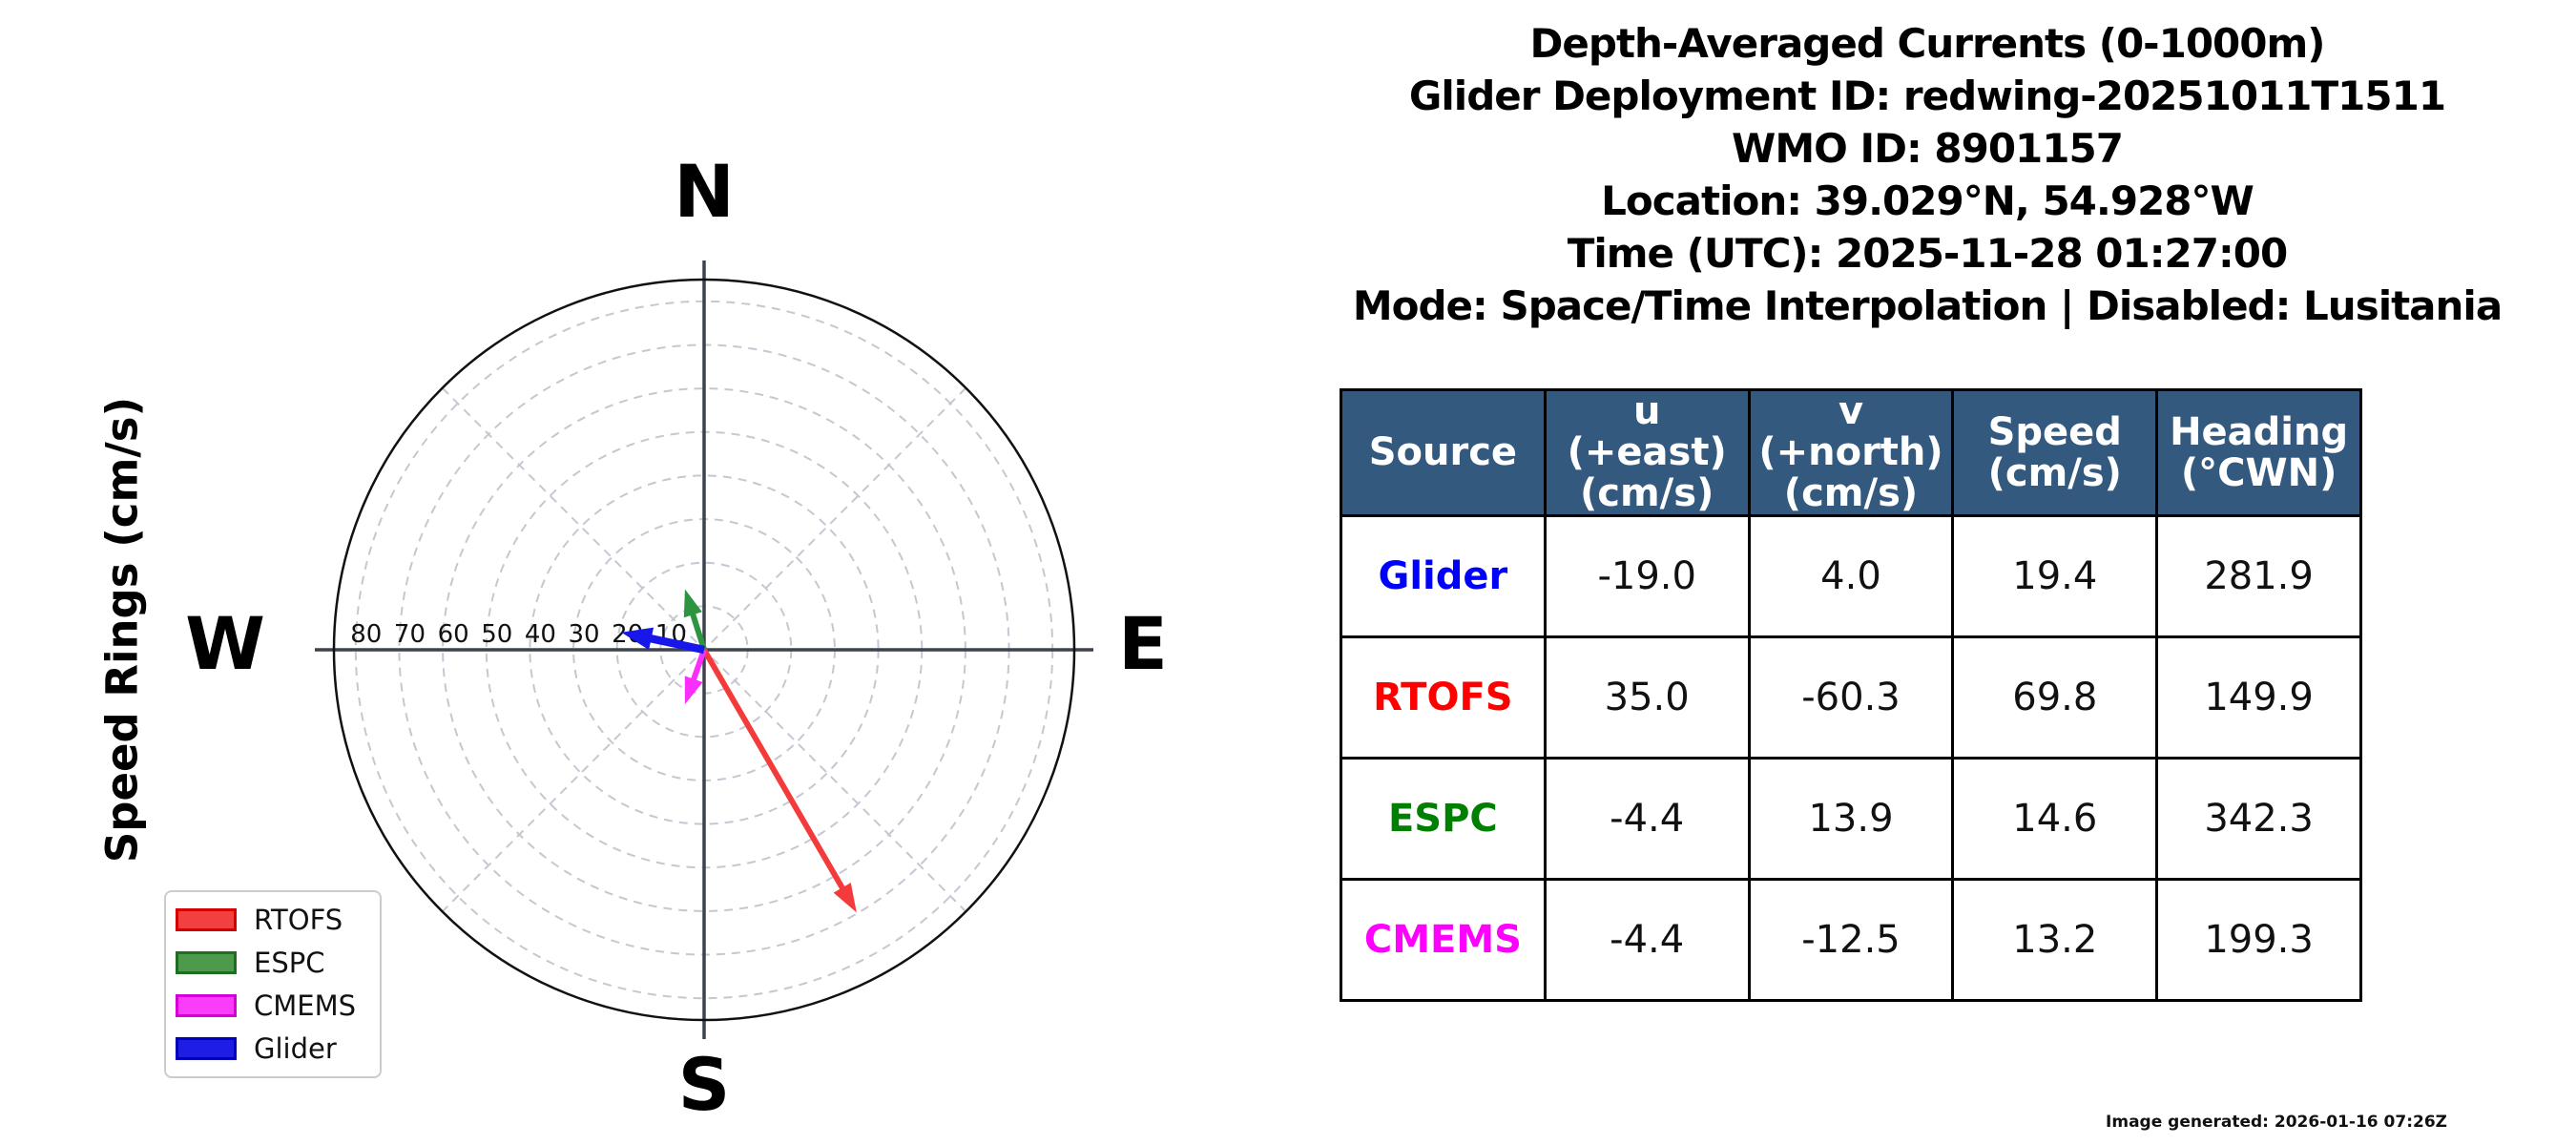 The width and height of the screenshot is (2576, 1145). Describe the element at coordinates (693, 691) in the screenshot. I see `cmems-vector-arrowhead` at that location.